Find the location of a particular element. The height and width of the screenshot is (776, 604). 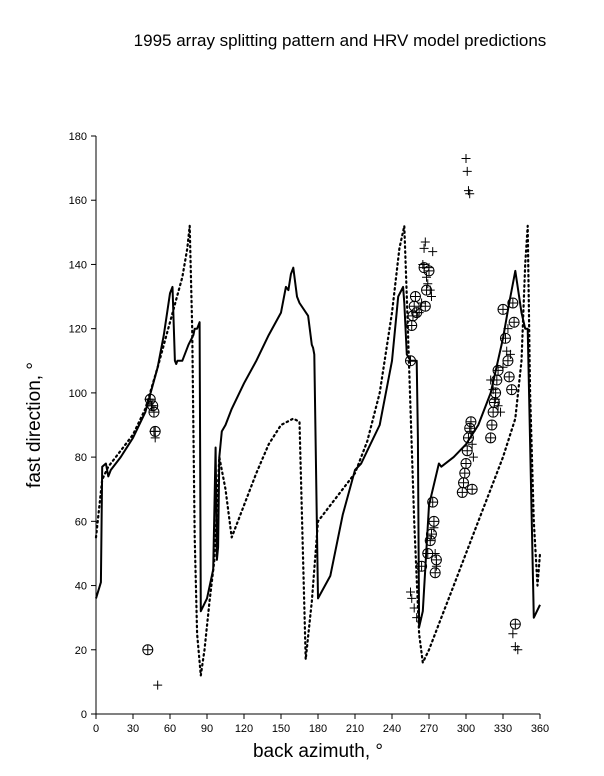

y-ticks: 0 20 40 60 80 100 120 140 160 180 is located at coordinates (82, 426).